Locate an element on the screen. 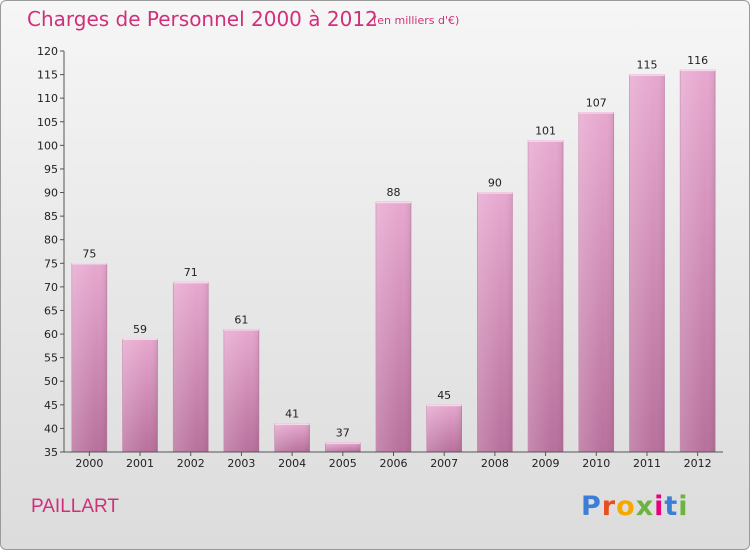 The width and height of the screenshot is (750, 550). data-label-2005: 37 is located at coordinates (343, 433).